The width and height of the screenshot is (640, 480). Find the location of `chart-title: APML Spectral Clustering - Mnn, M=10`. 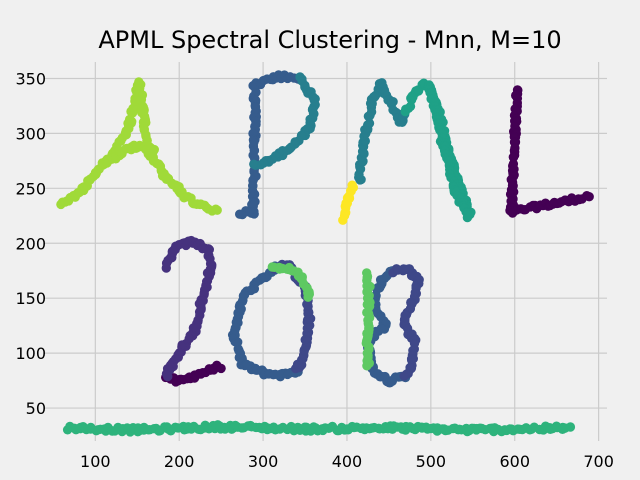

chart-title: APML Spectral Clustering - Mnn, M=10 is located at coordinates (329, 40).